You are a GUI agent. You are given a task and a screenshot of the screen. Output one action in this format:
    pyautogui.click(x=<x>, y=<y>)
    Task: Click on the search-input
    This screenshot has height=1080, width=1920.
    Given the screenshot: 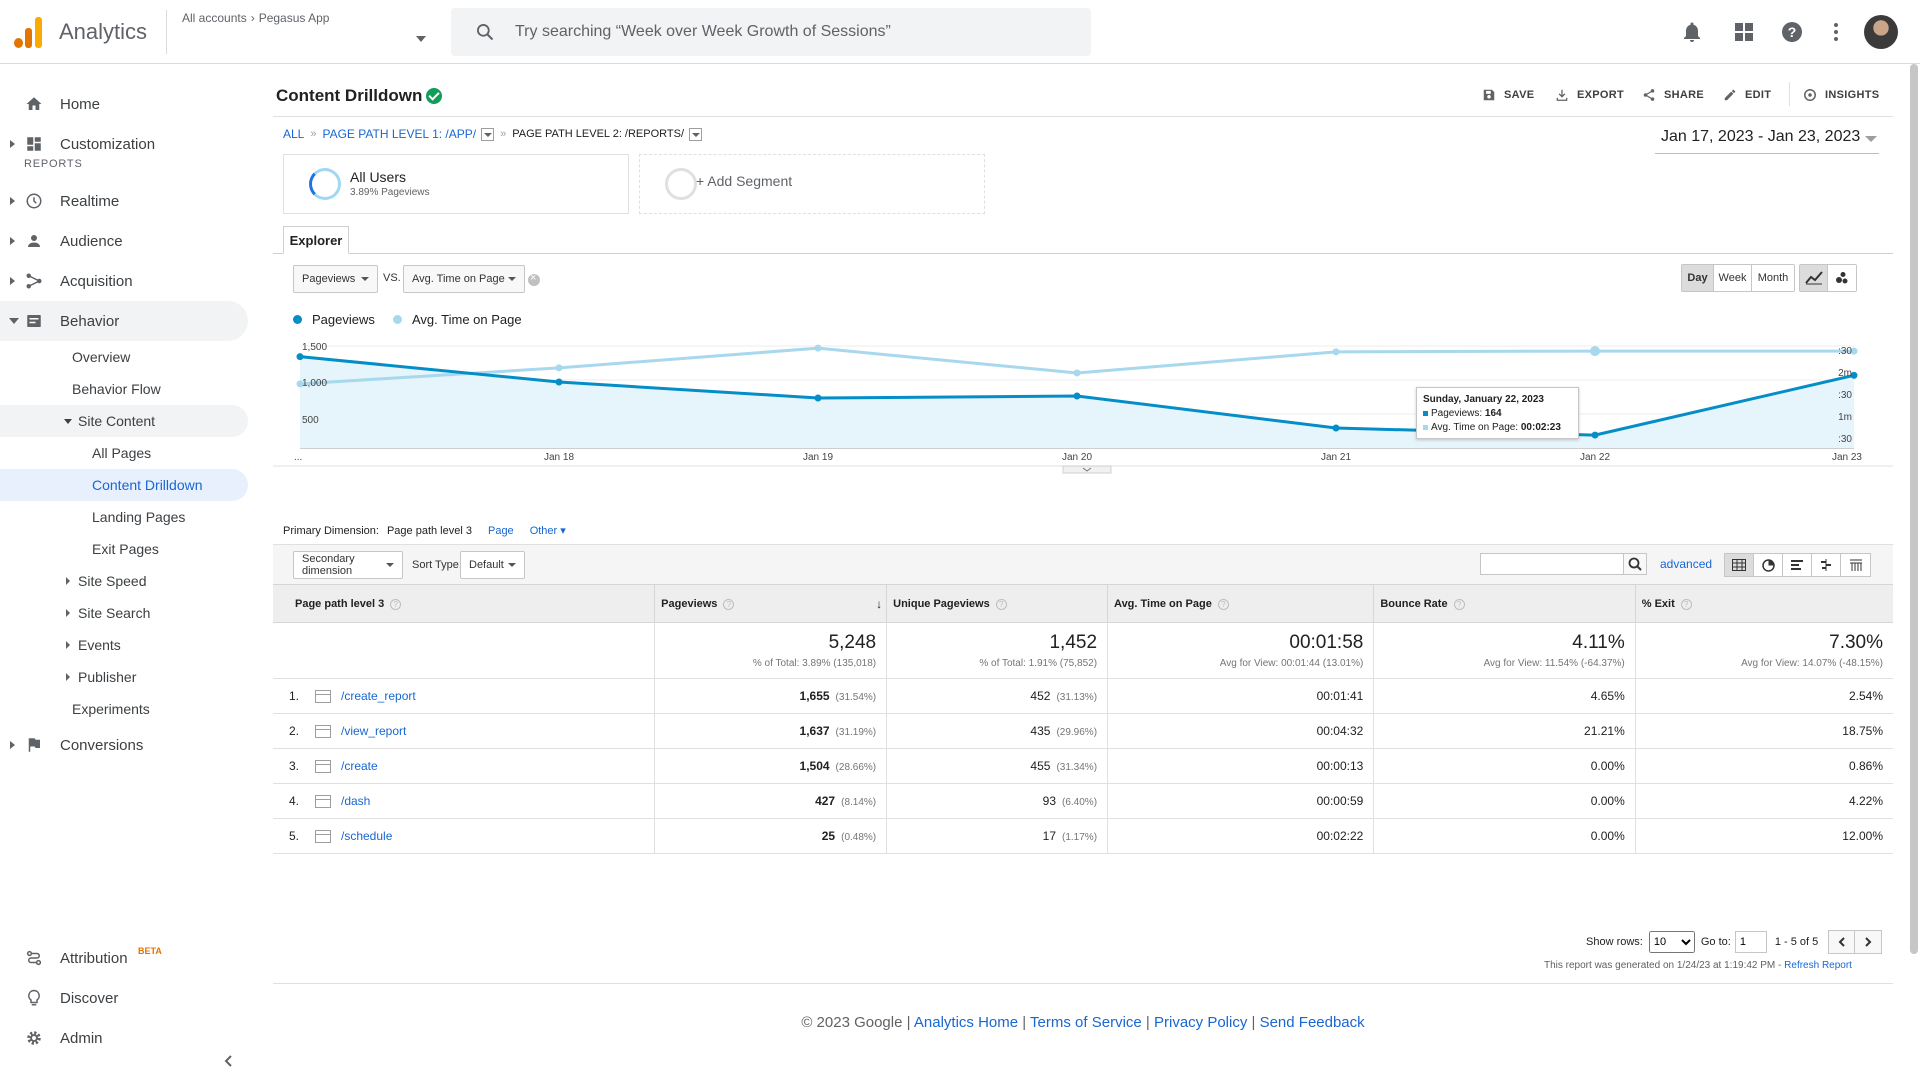 What is the action you would take?
    pyautogui.click(x=795, y=32)
    